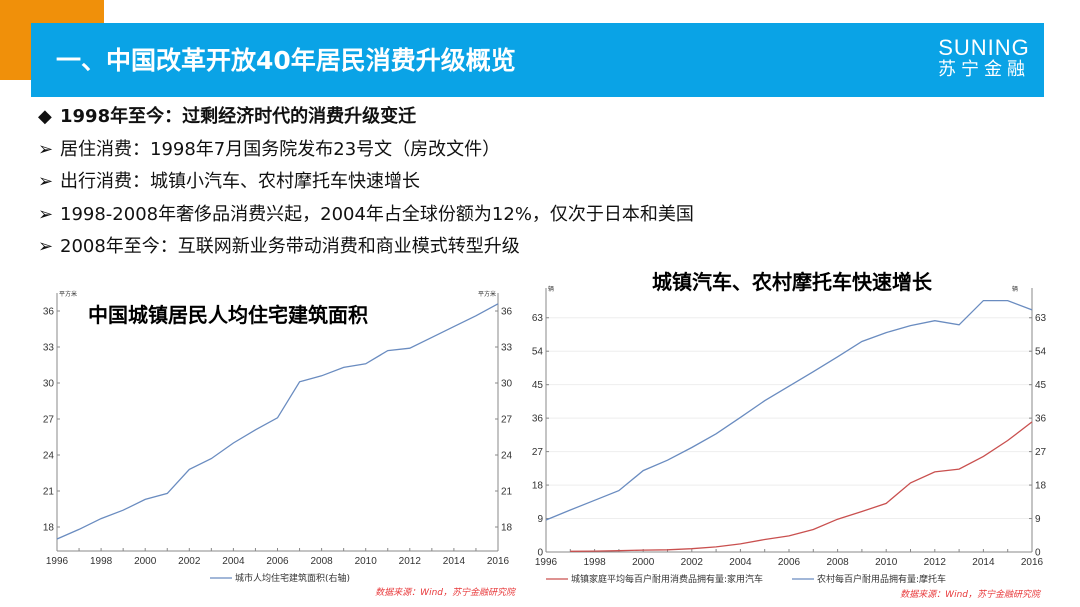  What do you see at coordinates (286, 60) in the screenshot?
I see `page-title: 一、中国改革开放40年居民消费升级概览` at bounding box center [286, 60].